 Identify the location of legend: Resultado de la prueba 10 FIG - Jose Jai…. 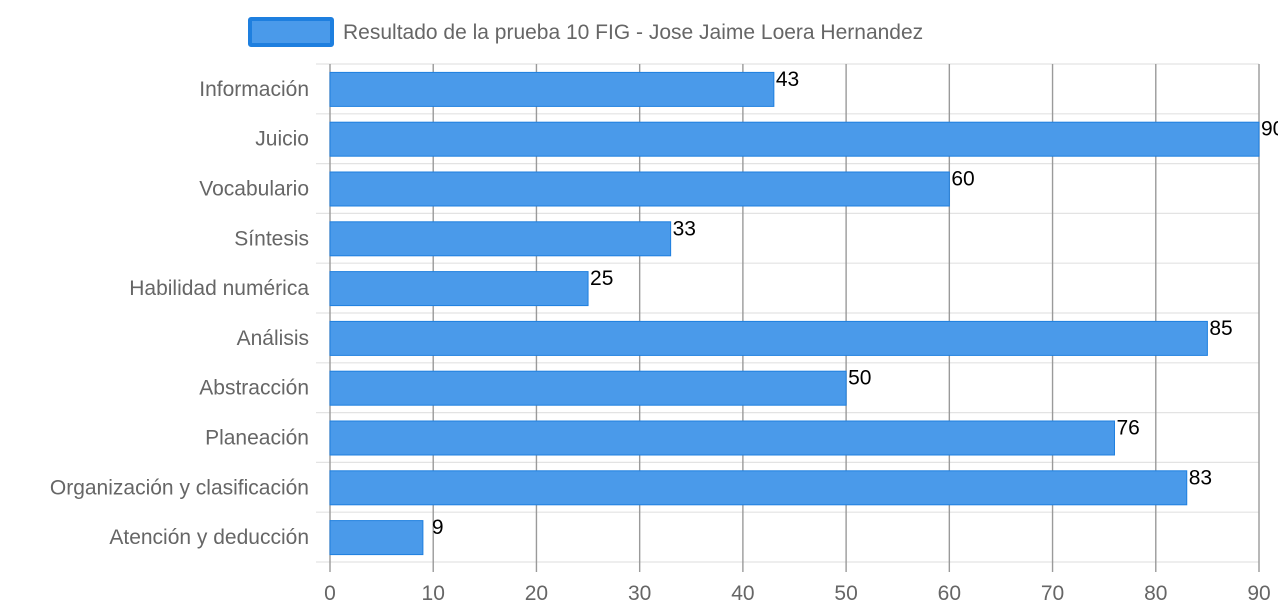
(585, 32).